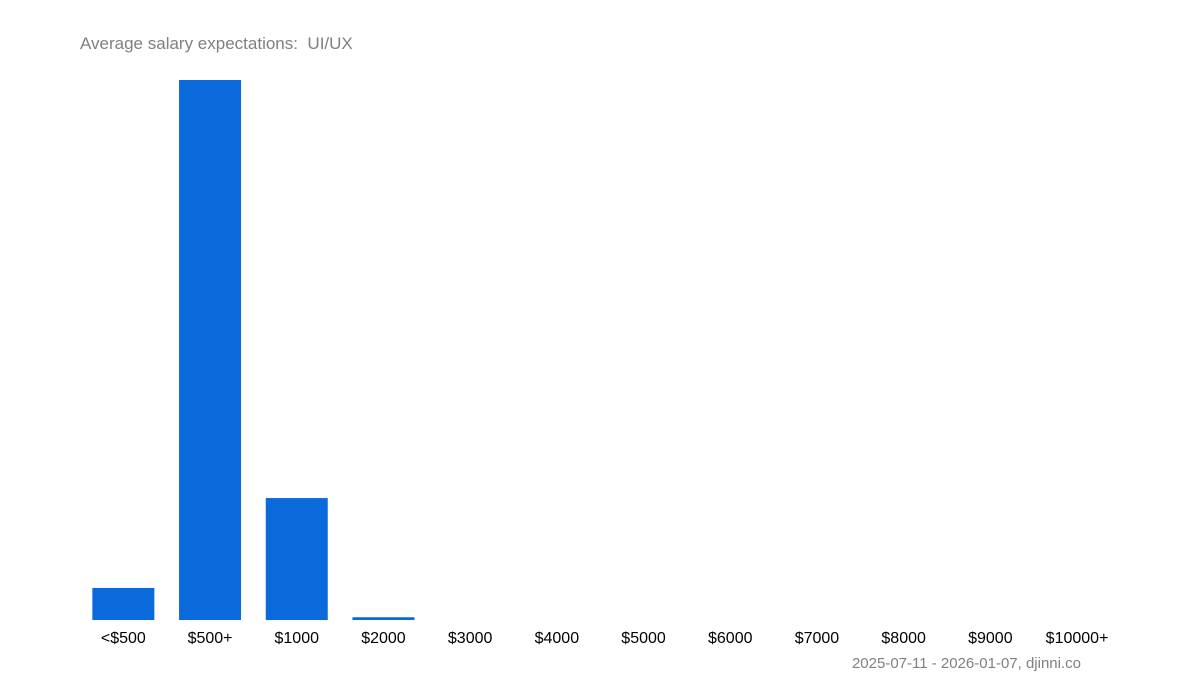 This screenshot has height=700, width=1200. Describe the element at coordinates (470, 638) in the screenshot. I see `x-tick-label: $3000` at that location.